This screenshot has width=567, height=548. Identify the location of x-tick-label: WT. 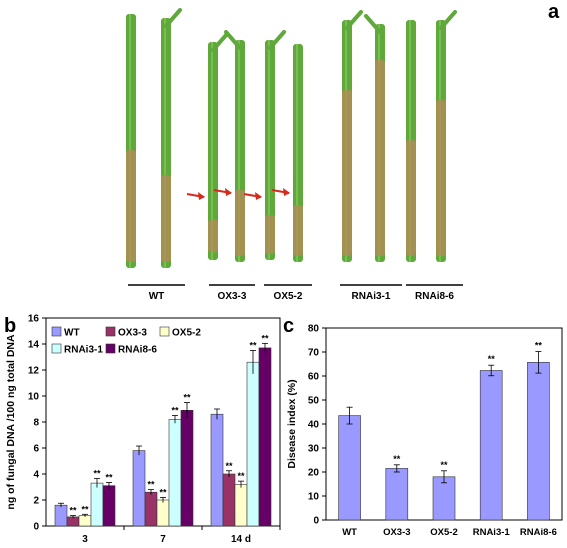
(349, 532).